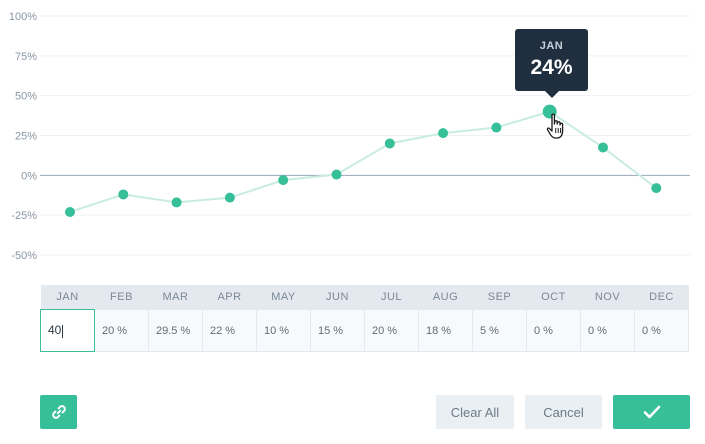 This screenshot has width=705, height=444. Describe the element at coordinates (661, 330) in the screenshot. I see `value-cell-dec: 0 %` at that location.